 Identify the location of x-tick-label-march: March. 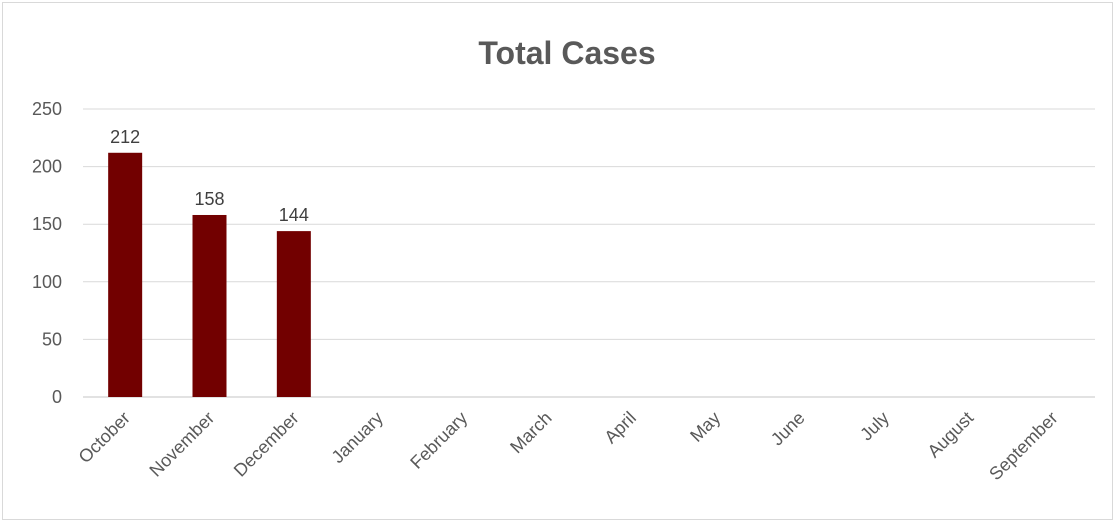
(531, 433).